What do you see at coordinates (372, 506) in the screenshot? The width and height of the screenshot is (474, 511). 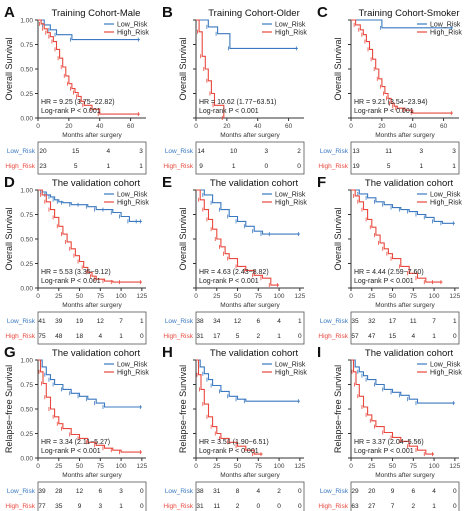 I see `risk-table-cell: 27` at bounding box center [372, 506].